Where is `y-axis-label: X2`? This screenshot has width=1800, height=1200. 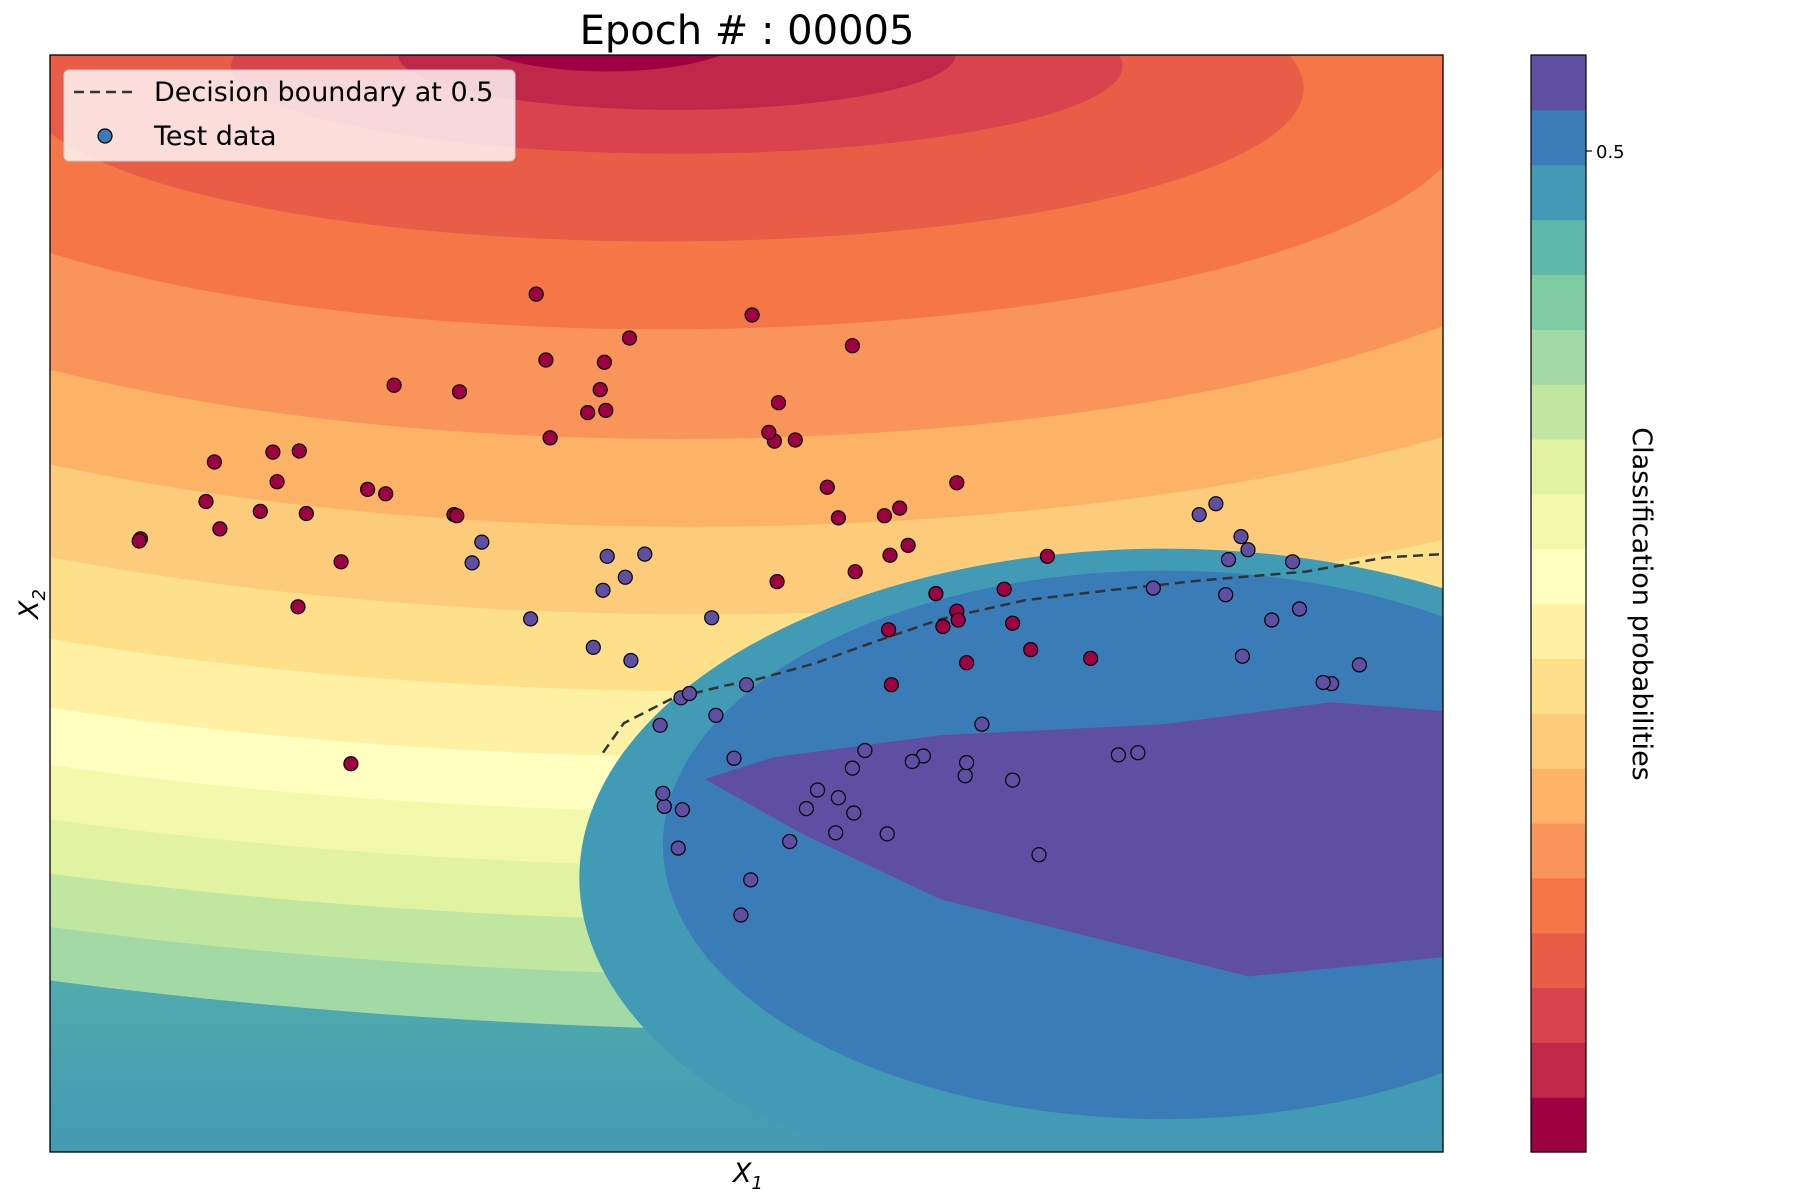 y-axis-label: X2 is located at coordinates (32, 605).